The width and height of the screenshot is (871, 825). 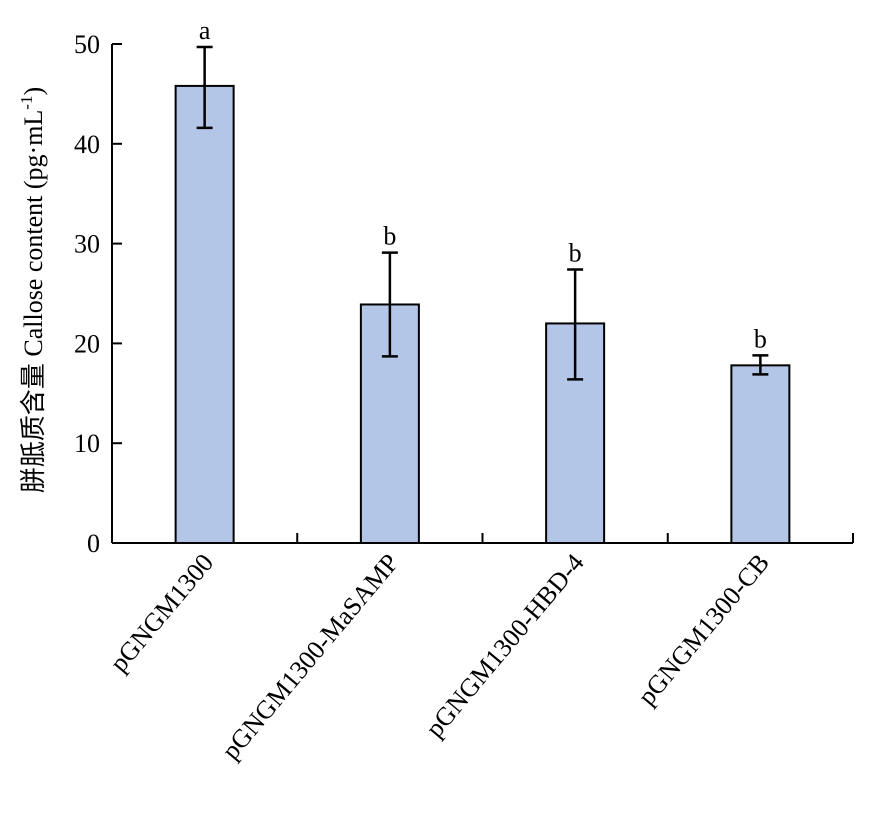 I want to click on significance-label-2: b, so click(x=389, y=236).